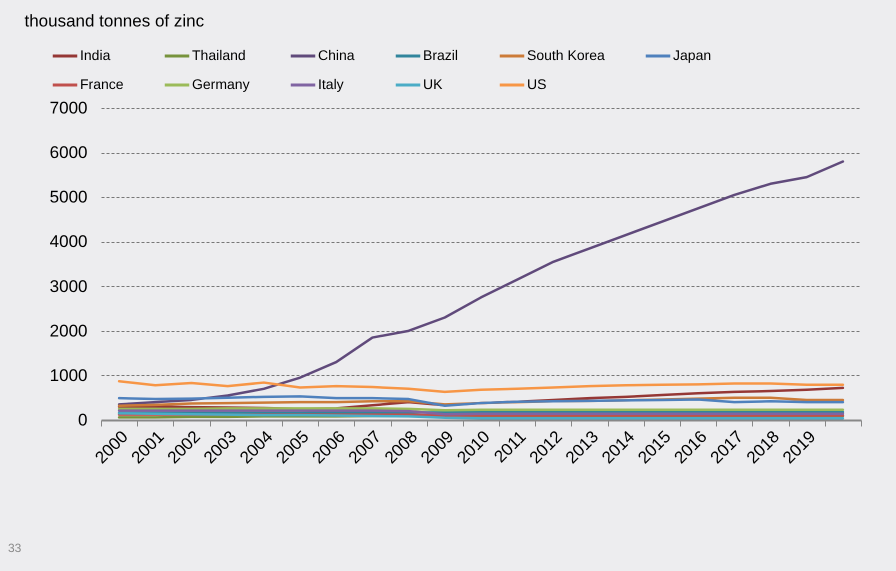 The height and width of the screenshot is (571, 896). What do you see at coordinates (69, 375) in the screenshot?
I see `y-tick-label: 1000` at bounding box center [69, 375].